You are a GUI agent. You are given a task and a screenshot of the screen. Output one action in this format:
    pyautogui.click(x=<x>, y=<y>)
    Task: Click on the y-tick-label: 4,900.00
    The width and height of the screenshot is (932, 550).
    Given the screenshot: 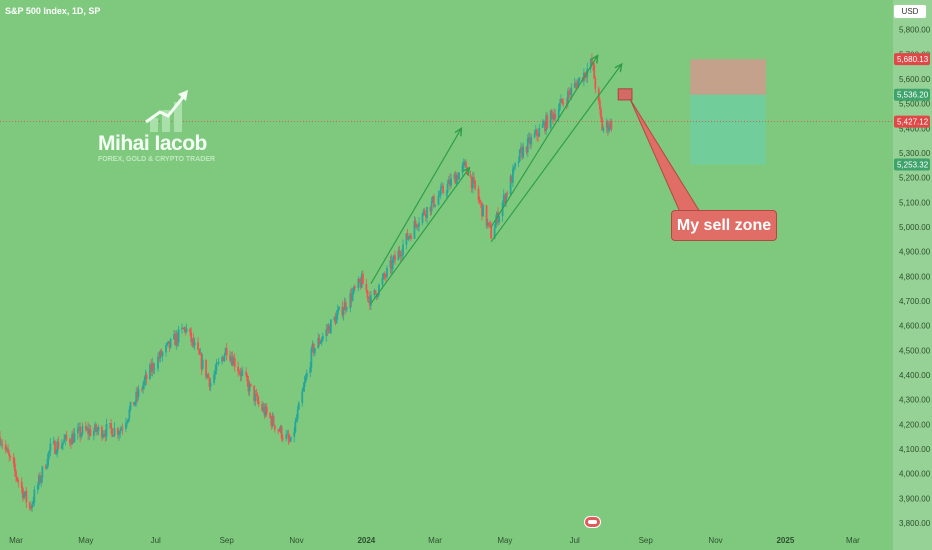 What is the action you would take?
    pyautogui.click(x=915, y=252)
    